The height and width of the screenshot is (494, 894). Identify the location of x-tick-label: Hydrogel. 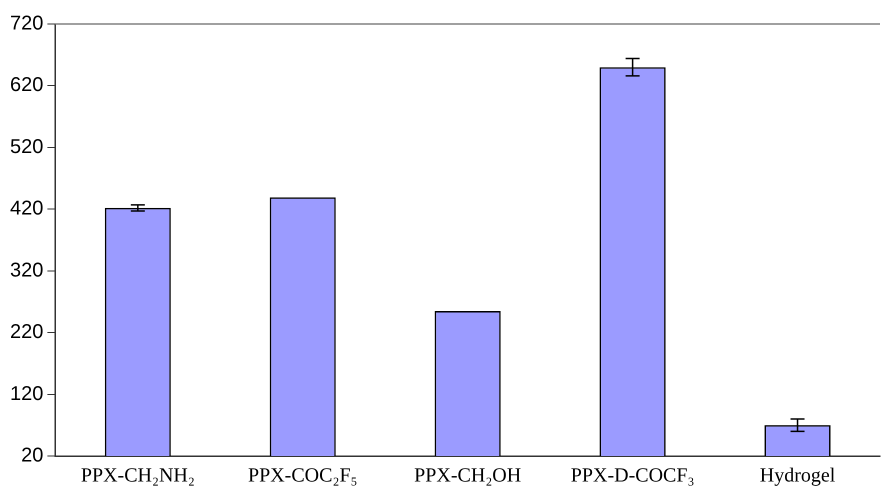
(798, 475).